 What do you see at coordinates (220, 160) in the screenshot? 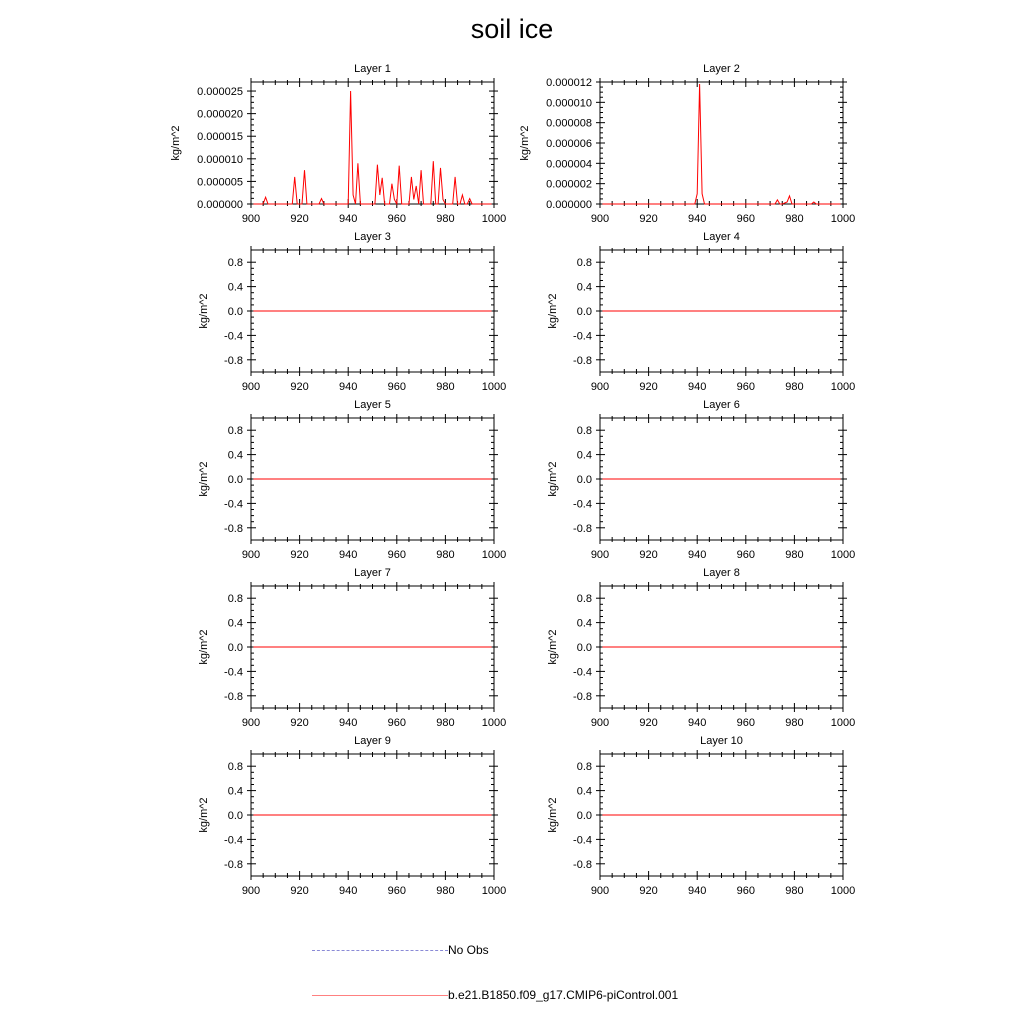
I see `panel-1-ytick-label: 0.000010` at bounding box center [220, 160].